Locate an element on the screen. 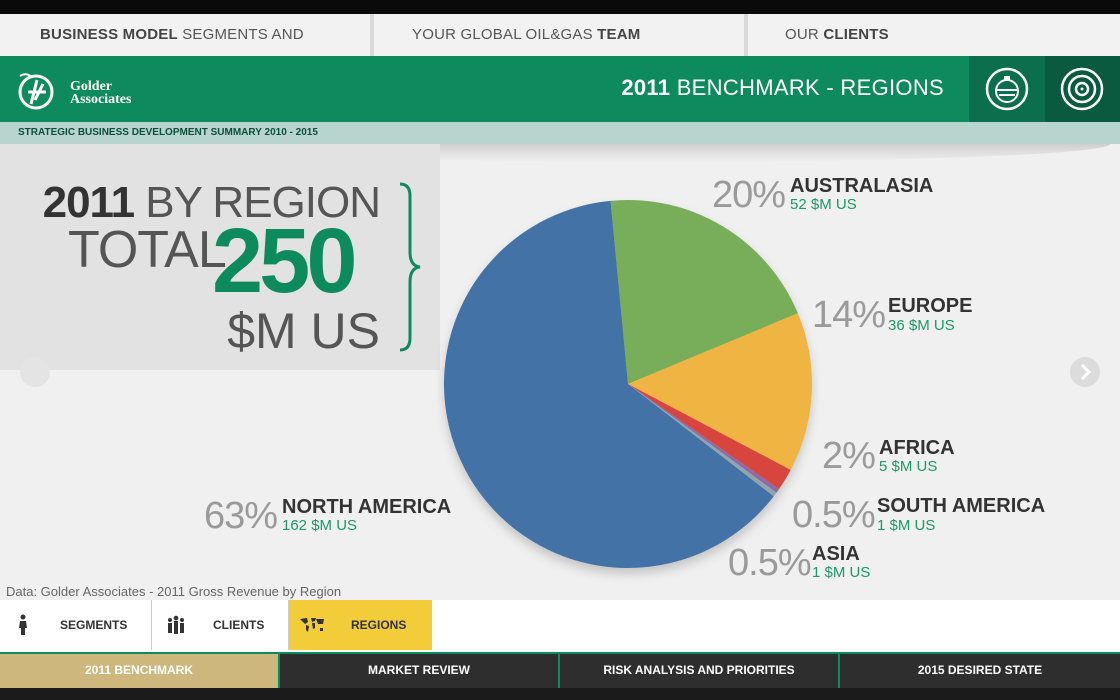 This screenshot has height=700, width=1120. tab-label: SEGMENTS is located at coordinates (94, 625).